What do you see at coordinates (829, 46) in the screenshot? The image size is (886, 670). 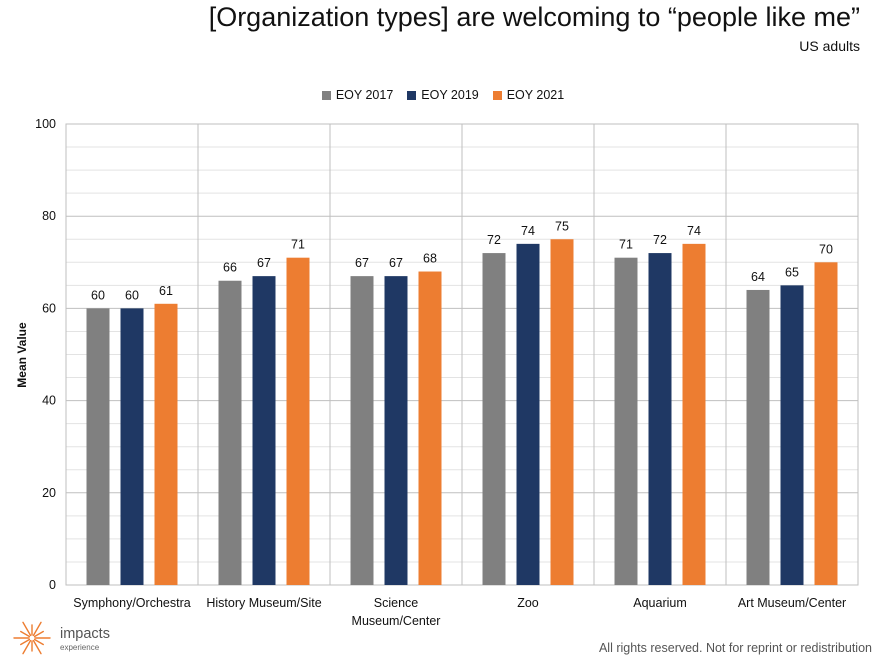 I see `chart-subtitle: US adults` at bounding box center [829, 46].